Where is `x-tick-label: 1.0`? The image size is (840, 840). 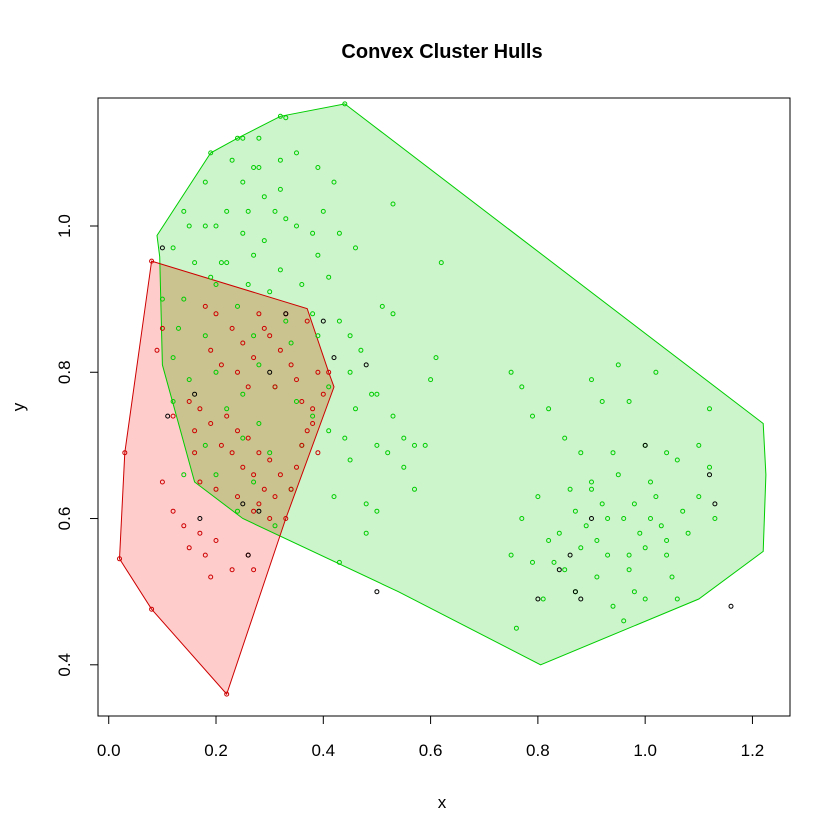 x-tick-label: 1.0 is located at coordinates (645, 750).